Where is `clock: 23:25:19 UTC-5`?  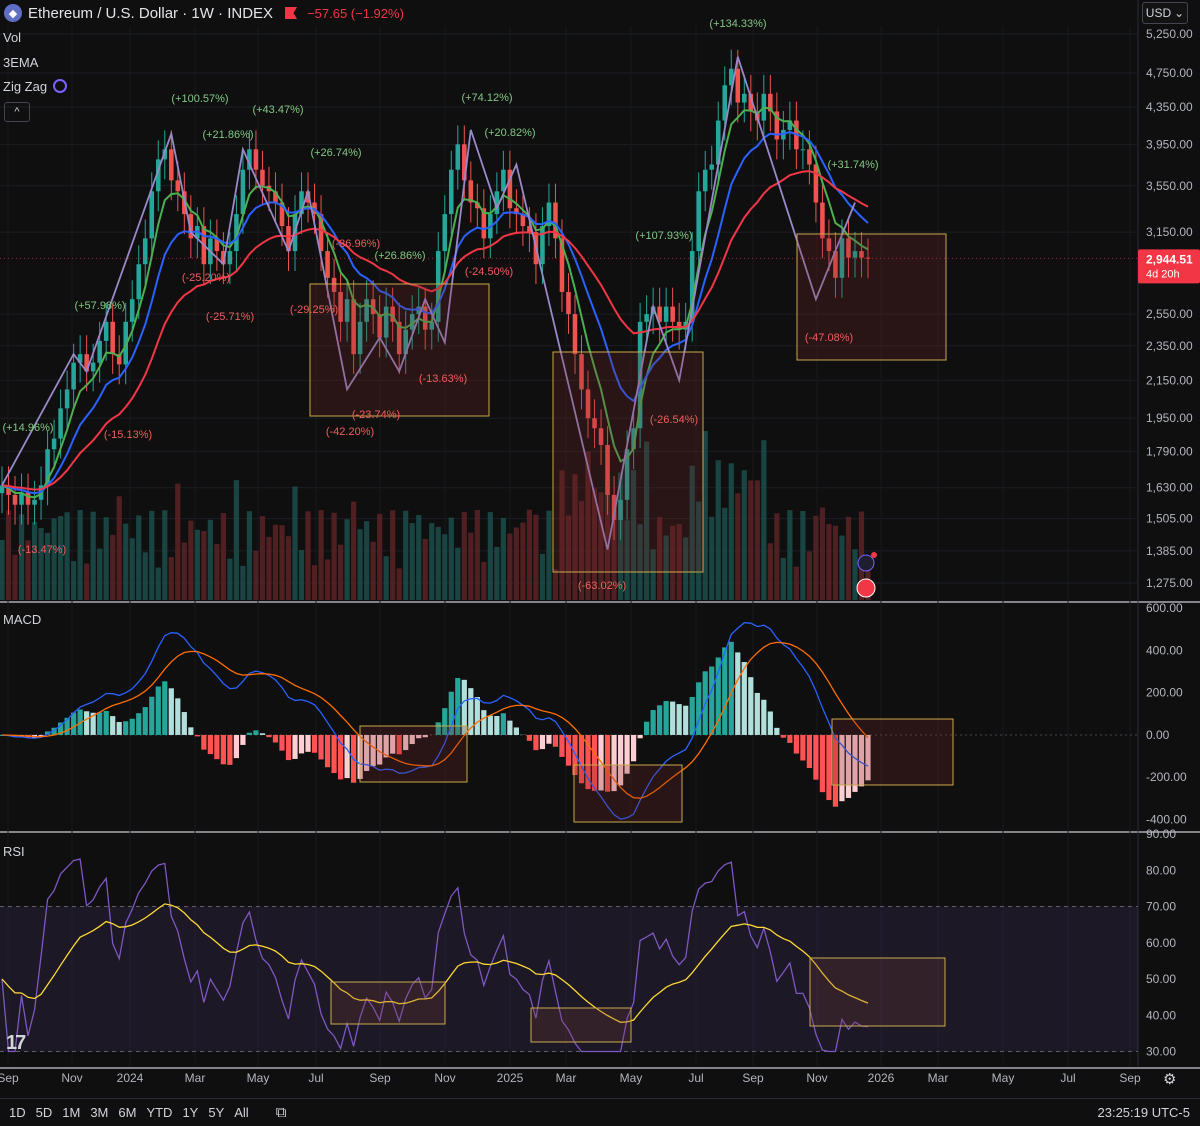 clock: 23:25:19 UTC-5 is located at coordinates (1144, 1112).